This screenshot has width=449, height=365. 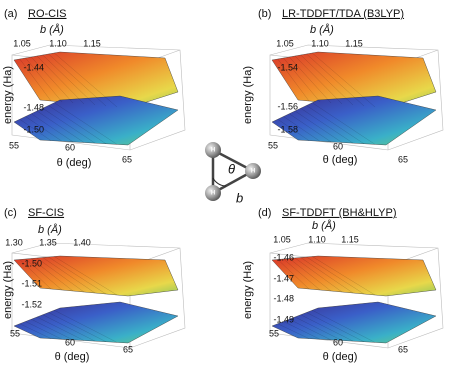 What do you see at coordinates (339, 213) in the screenshot?
I see `panel-title: SF-TDDFT (BH&HLYP)` at bounding box center [339, 213].